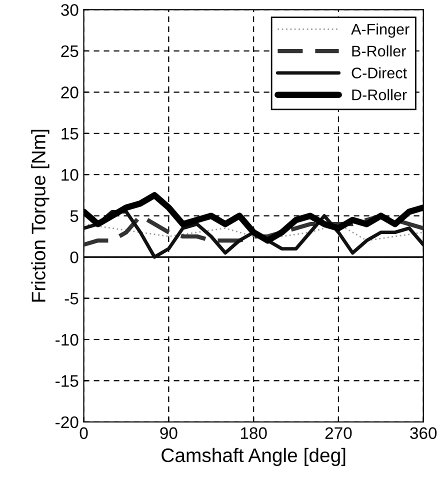 The image size is (441, 485). I want to click on y-tick-label: 30, so click(69, 10).